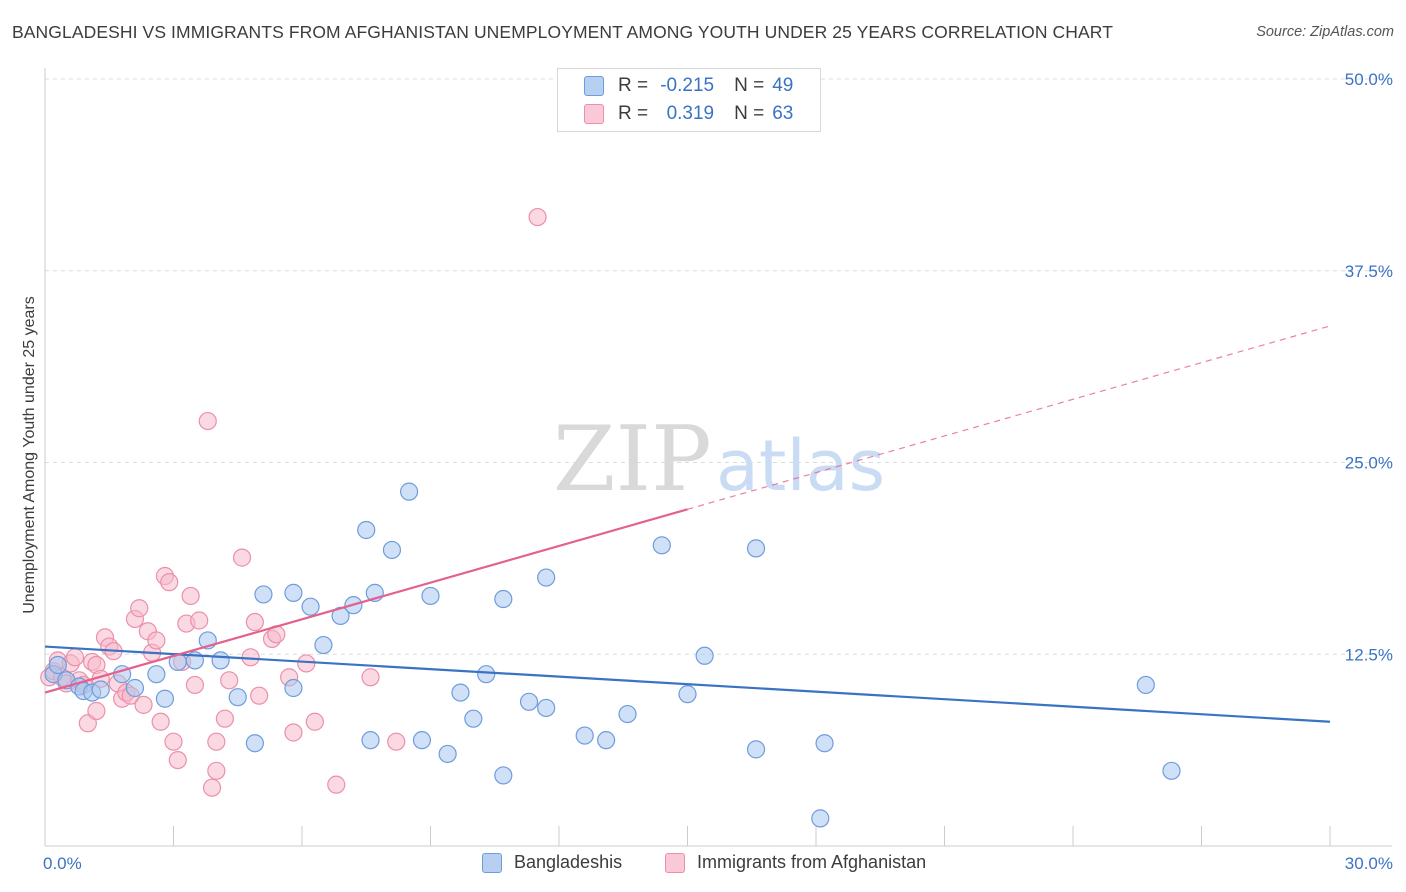 This screenshot has width=1406, height=892. Describe the element at coordinates (1369, 863) in the screenshot. I see `x-tick-label: 30.0%` at that location.